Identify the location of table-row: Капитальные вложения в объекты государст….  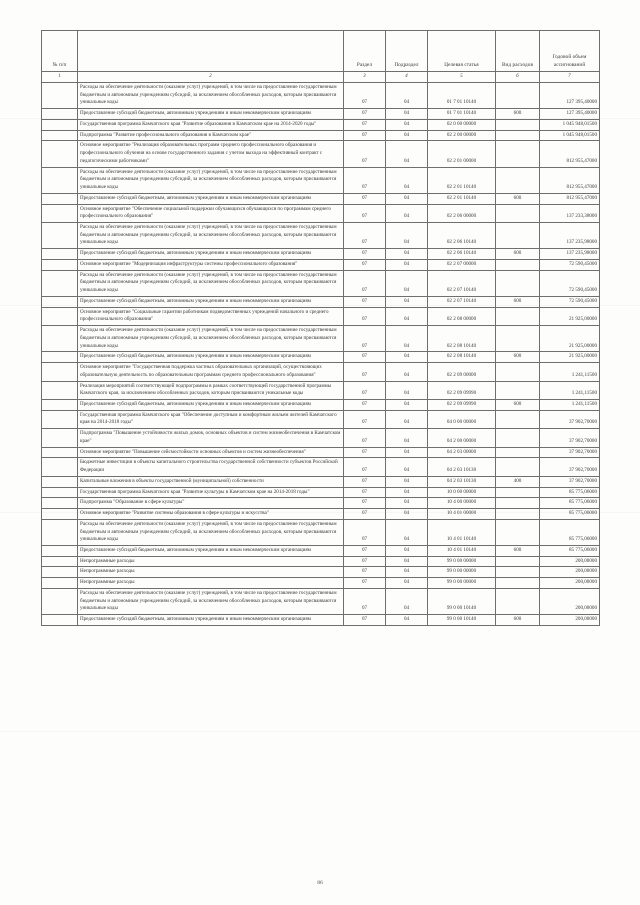
(320, 481).